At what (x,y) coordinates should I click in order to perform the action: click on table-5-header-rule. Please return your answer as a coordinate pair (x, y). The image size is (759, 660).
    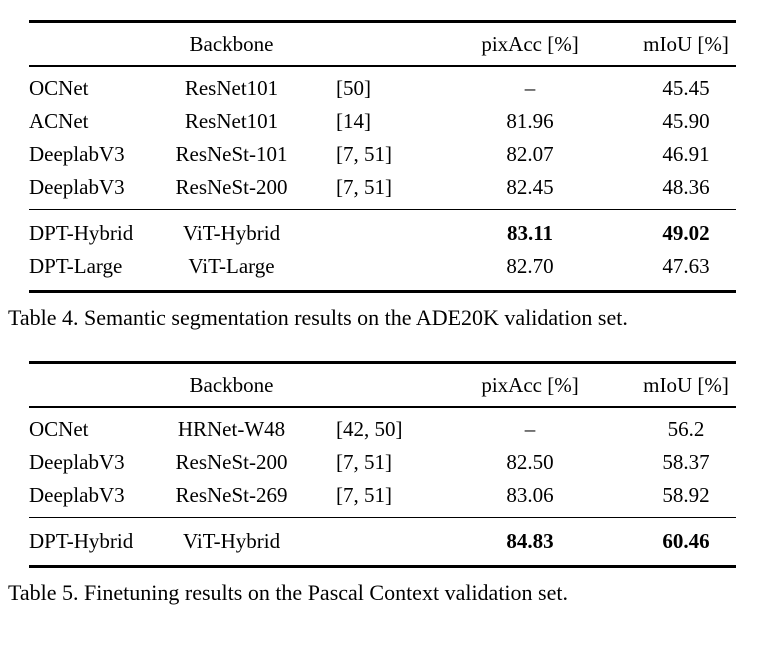
    Looking at the image, I should click on (382, 407).